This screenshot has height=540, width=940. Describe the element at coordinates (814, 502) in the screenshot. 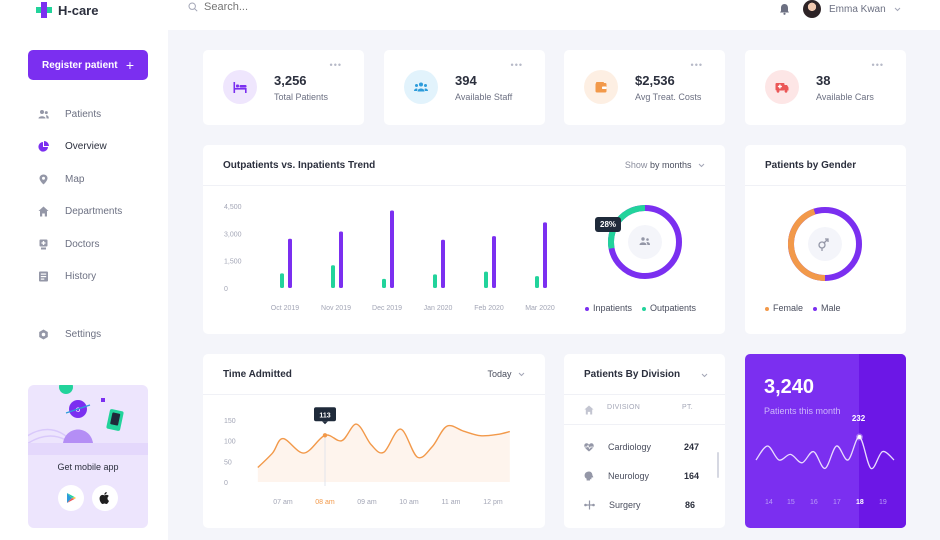

I see `day-label: 16` at that location.